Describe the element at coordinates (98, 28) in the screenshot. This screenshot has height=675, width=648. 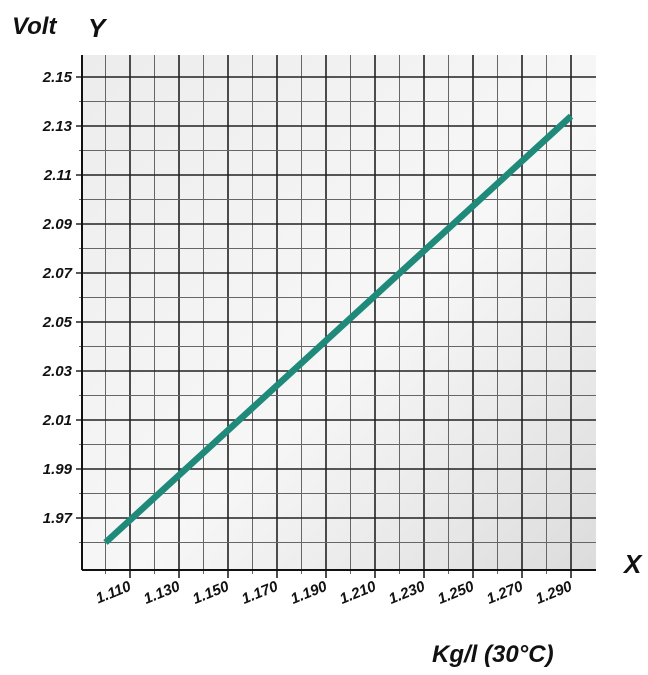
I see `y-axis-letter: Y` at that location.